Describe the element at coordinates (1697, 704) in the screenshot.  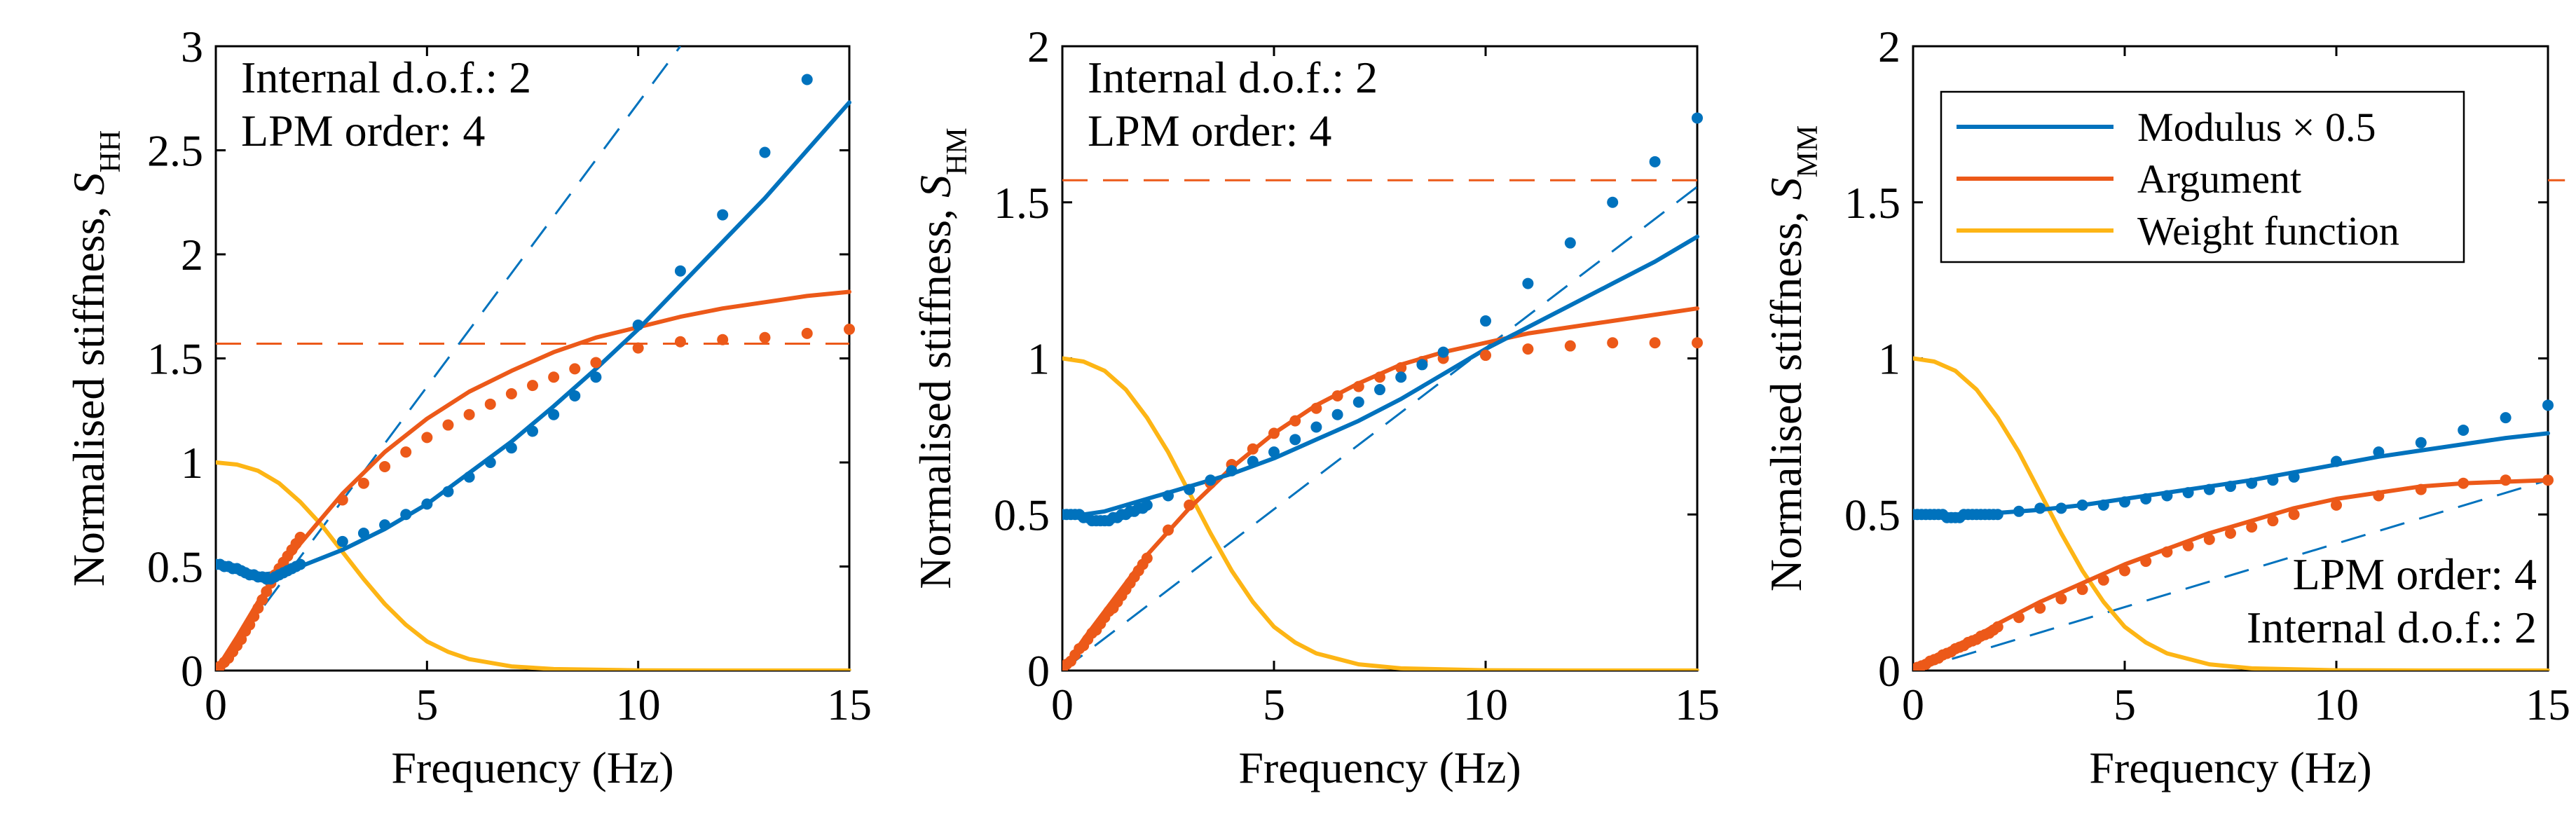
I see `x-tick-label: 15` at that location.